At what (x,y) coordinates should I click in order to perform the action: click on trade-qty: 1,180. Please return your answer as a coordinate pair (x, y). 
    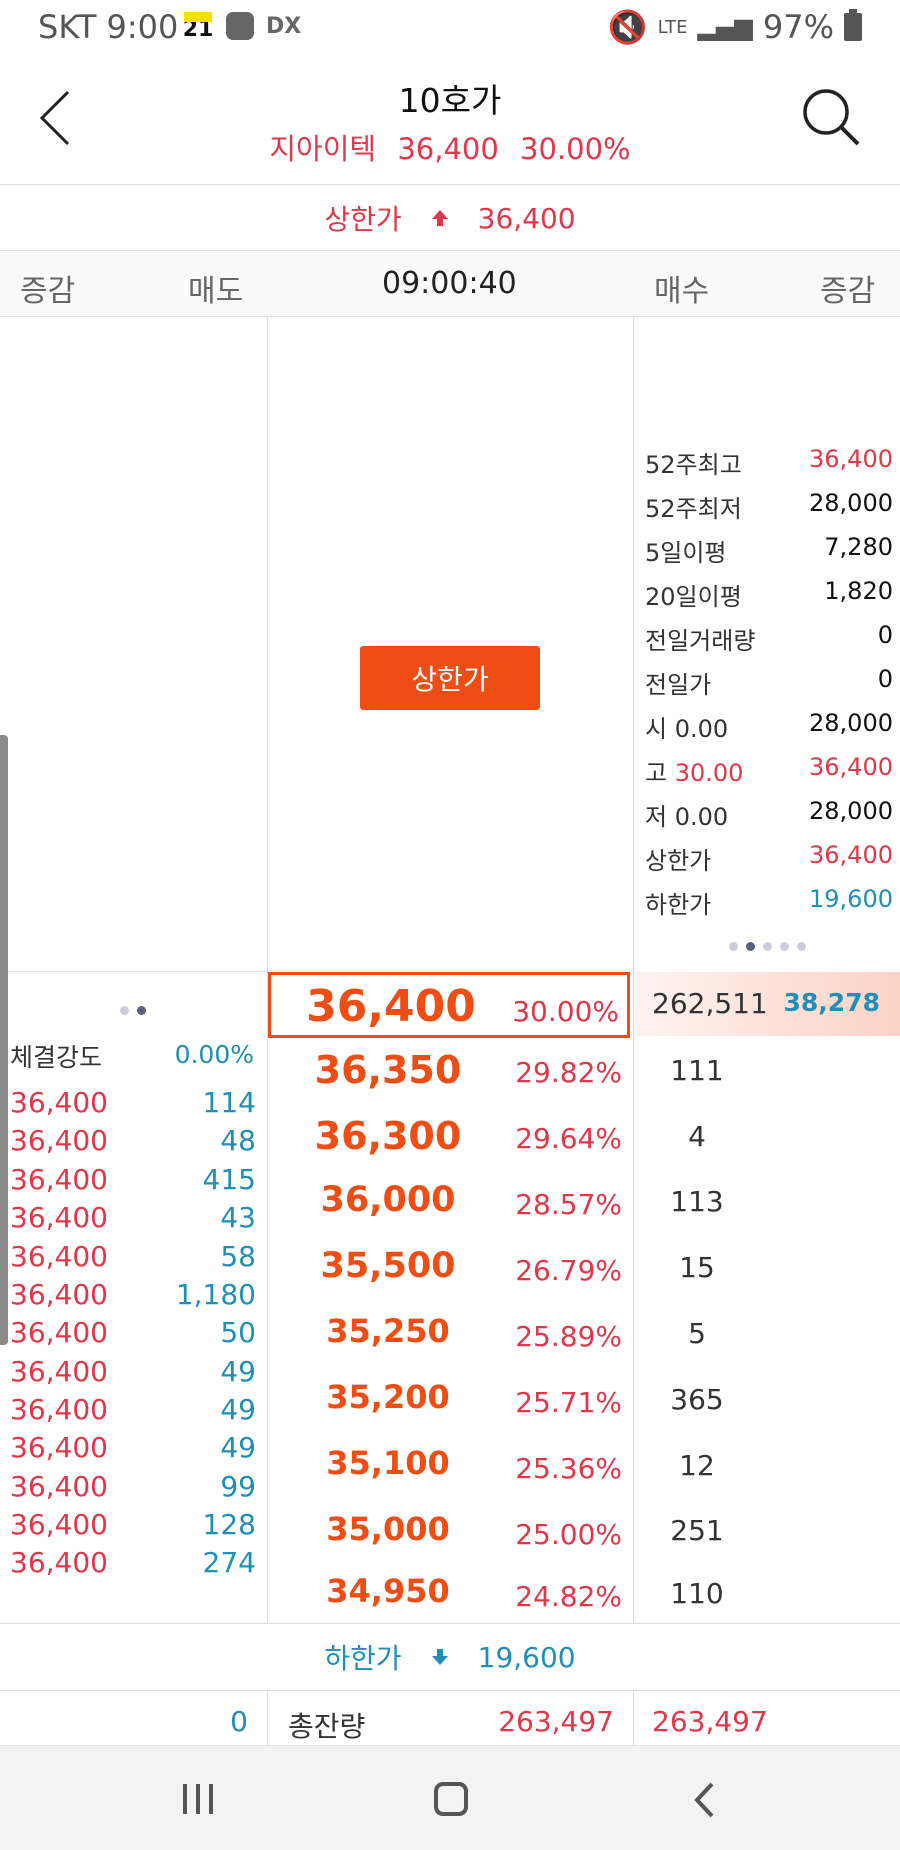
    Looking at the image, I should click on (215, 1294).